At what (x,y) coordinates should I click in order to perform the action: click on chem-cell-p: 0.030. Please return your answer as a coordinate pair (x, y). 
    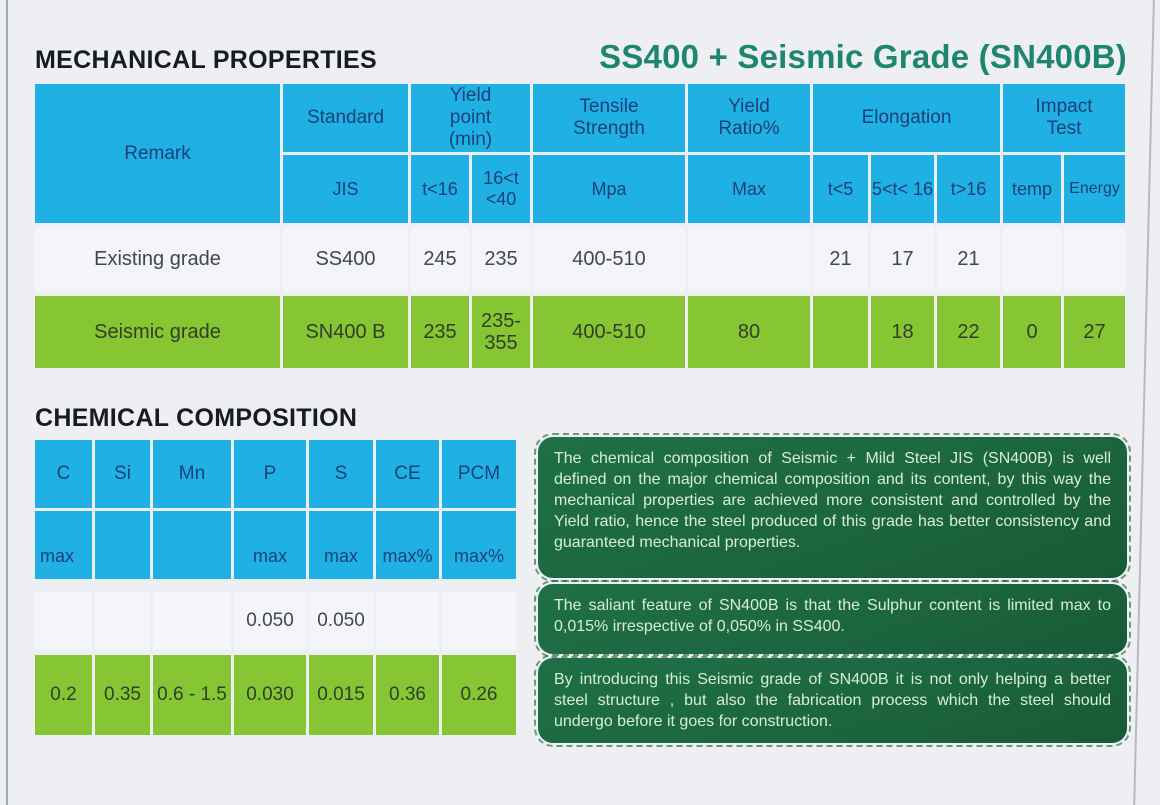
    Looking at the image, I should click on (270, 695).